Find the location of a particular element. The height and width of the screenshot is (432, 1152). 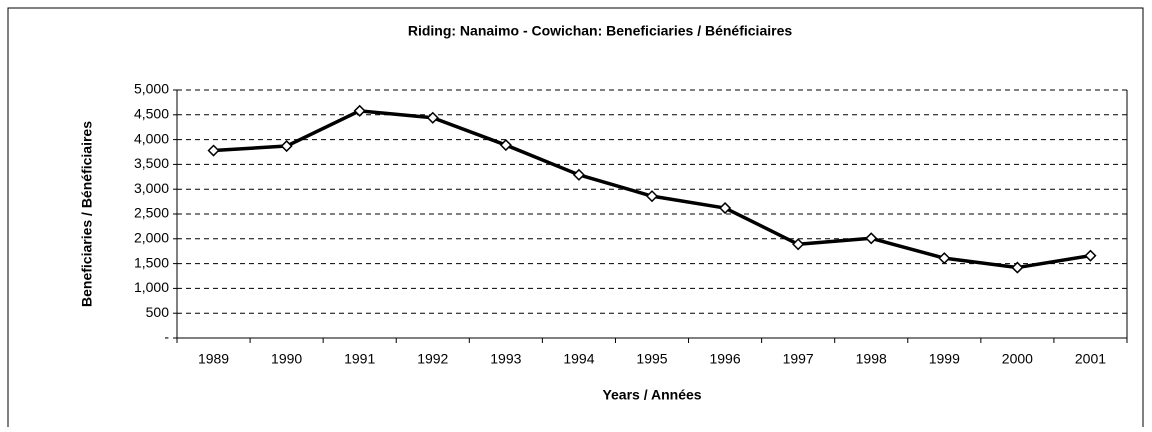

y-tick-label: 1,500 is located at coordinates (151, 262).